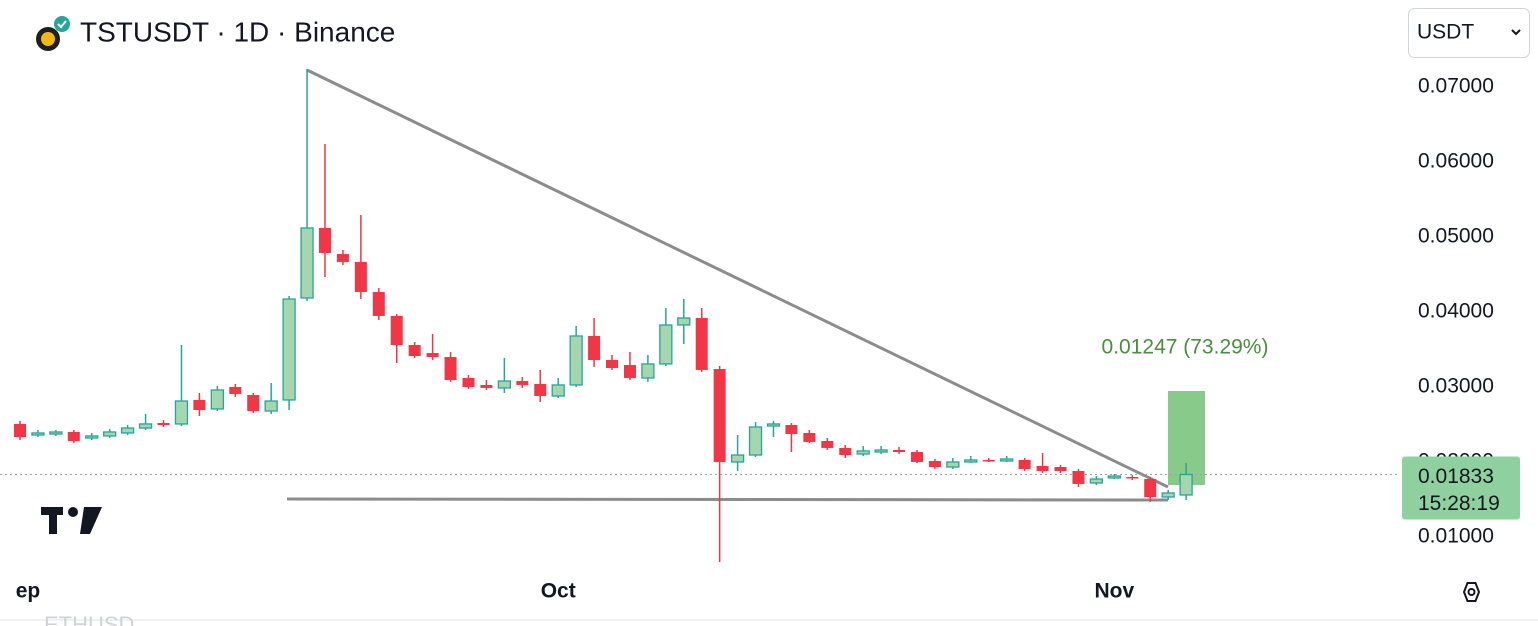  I want to click on x-tick-label: ep, so click(28, 591).